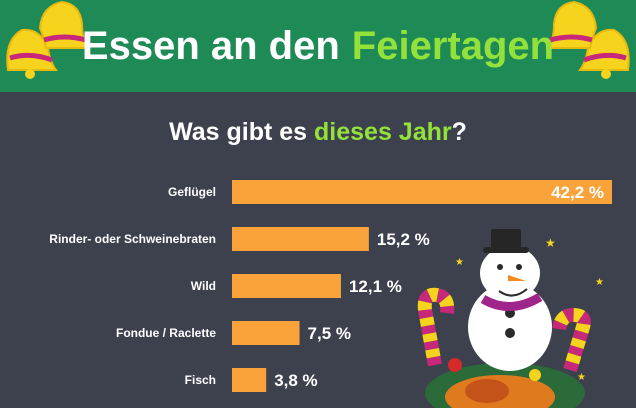  What do you see at coordinates (295, 380) in the screenshot?
I see `value-label: 3,8 %` at bounding box center [295, 380].